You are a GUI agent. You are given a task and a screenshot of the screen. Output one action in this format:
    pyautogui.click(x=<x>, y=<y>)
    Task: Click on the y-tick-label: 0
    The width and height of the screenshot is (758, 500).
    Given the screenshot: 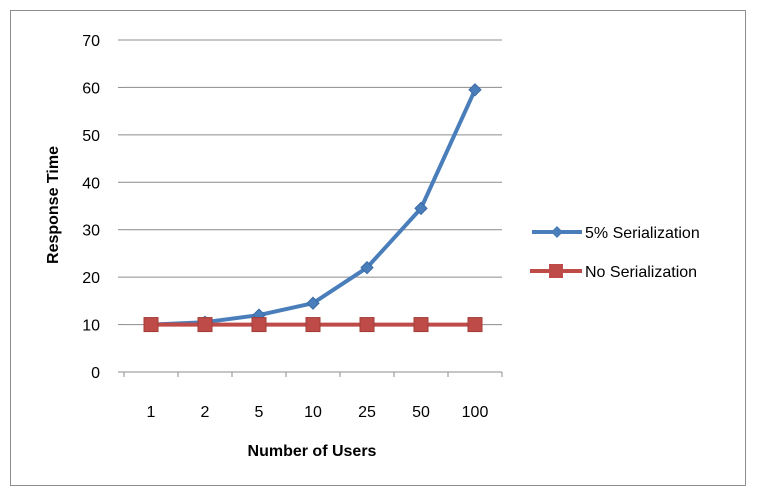 What is the action you would take?
    pyautogui.click(x=95, y=373)
    